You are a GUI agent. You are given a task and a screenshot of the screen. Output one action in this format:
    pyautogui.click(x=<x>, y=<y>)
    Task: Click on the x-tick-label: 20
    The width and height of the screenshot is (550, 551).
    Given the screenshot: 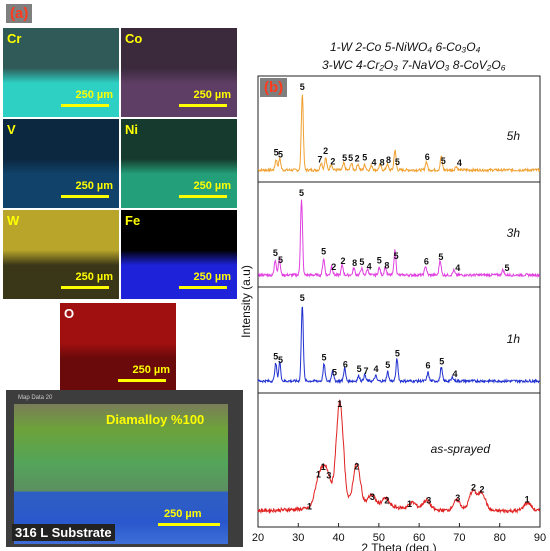 What is the action you would take?
    pyautogui.click(x=258, y=538)
    